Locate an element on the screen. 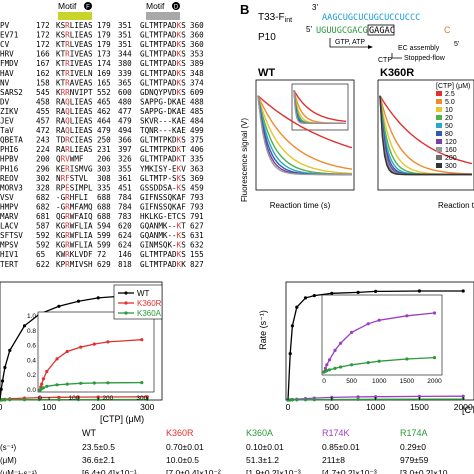 The width and height of the screenshot is (474, 474). align-start-1: 681 is located at coordinates (43, 216).